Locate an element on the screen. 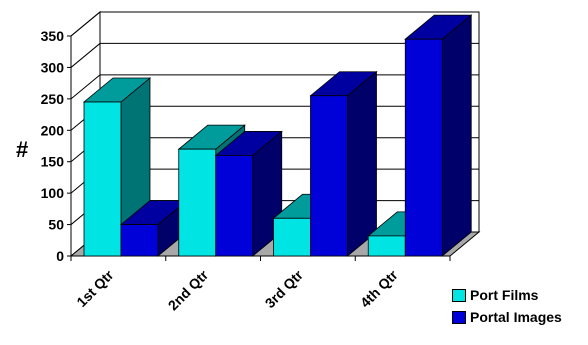 This screenshot has height=345, width=588. bar-portal-images-3-side is located at coordinates (362, 163).